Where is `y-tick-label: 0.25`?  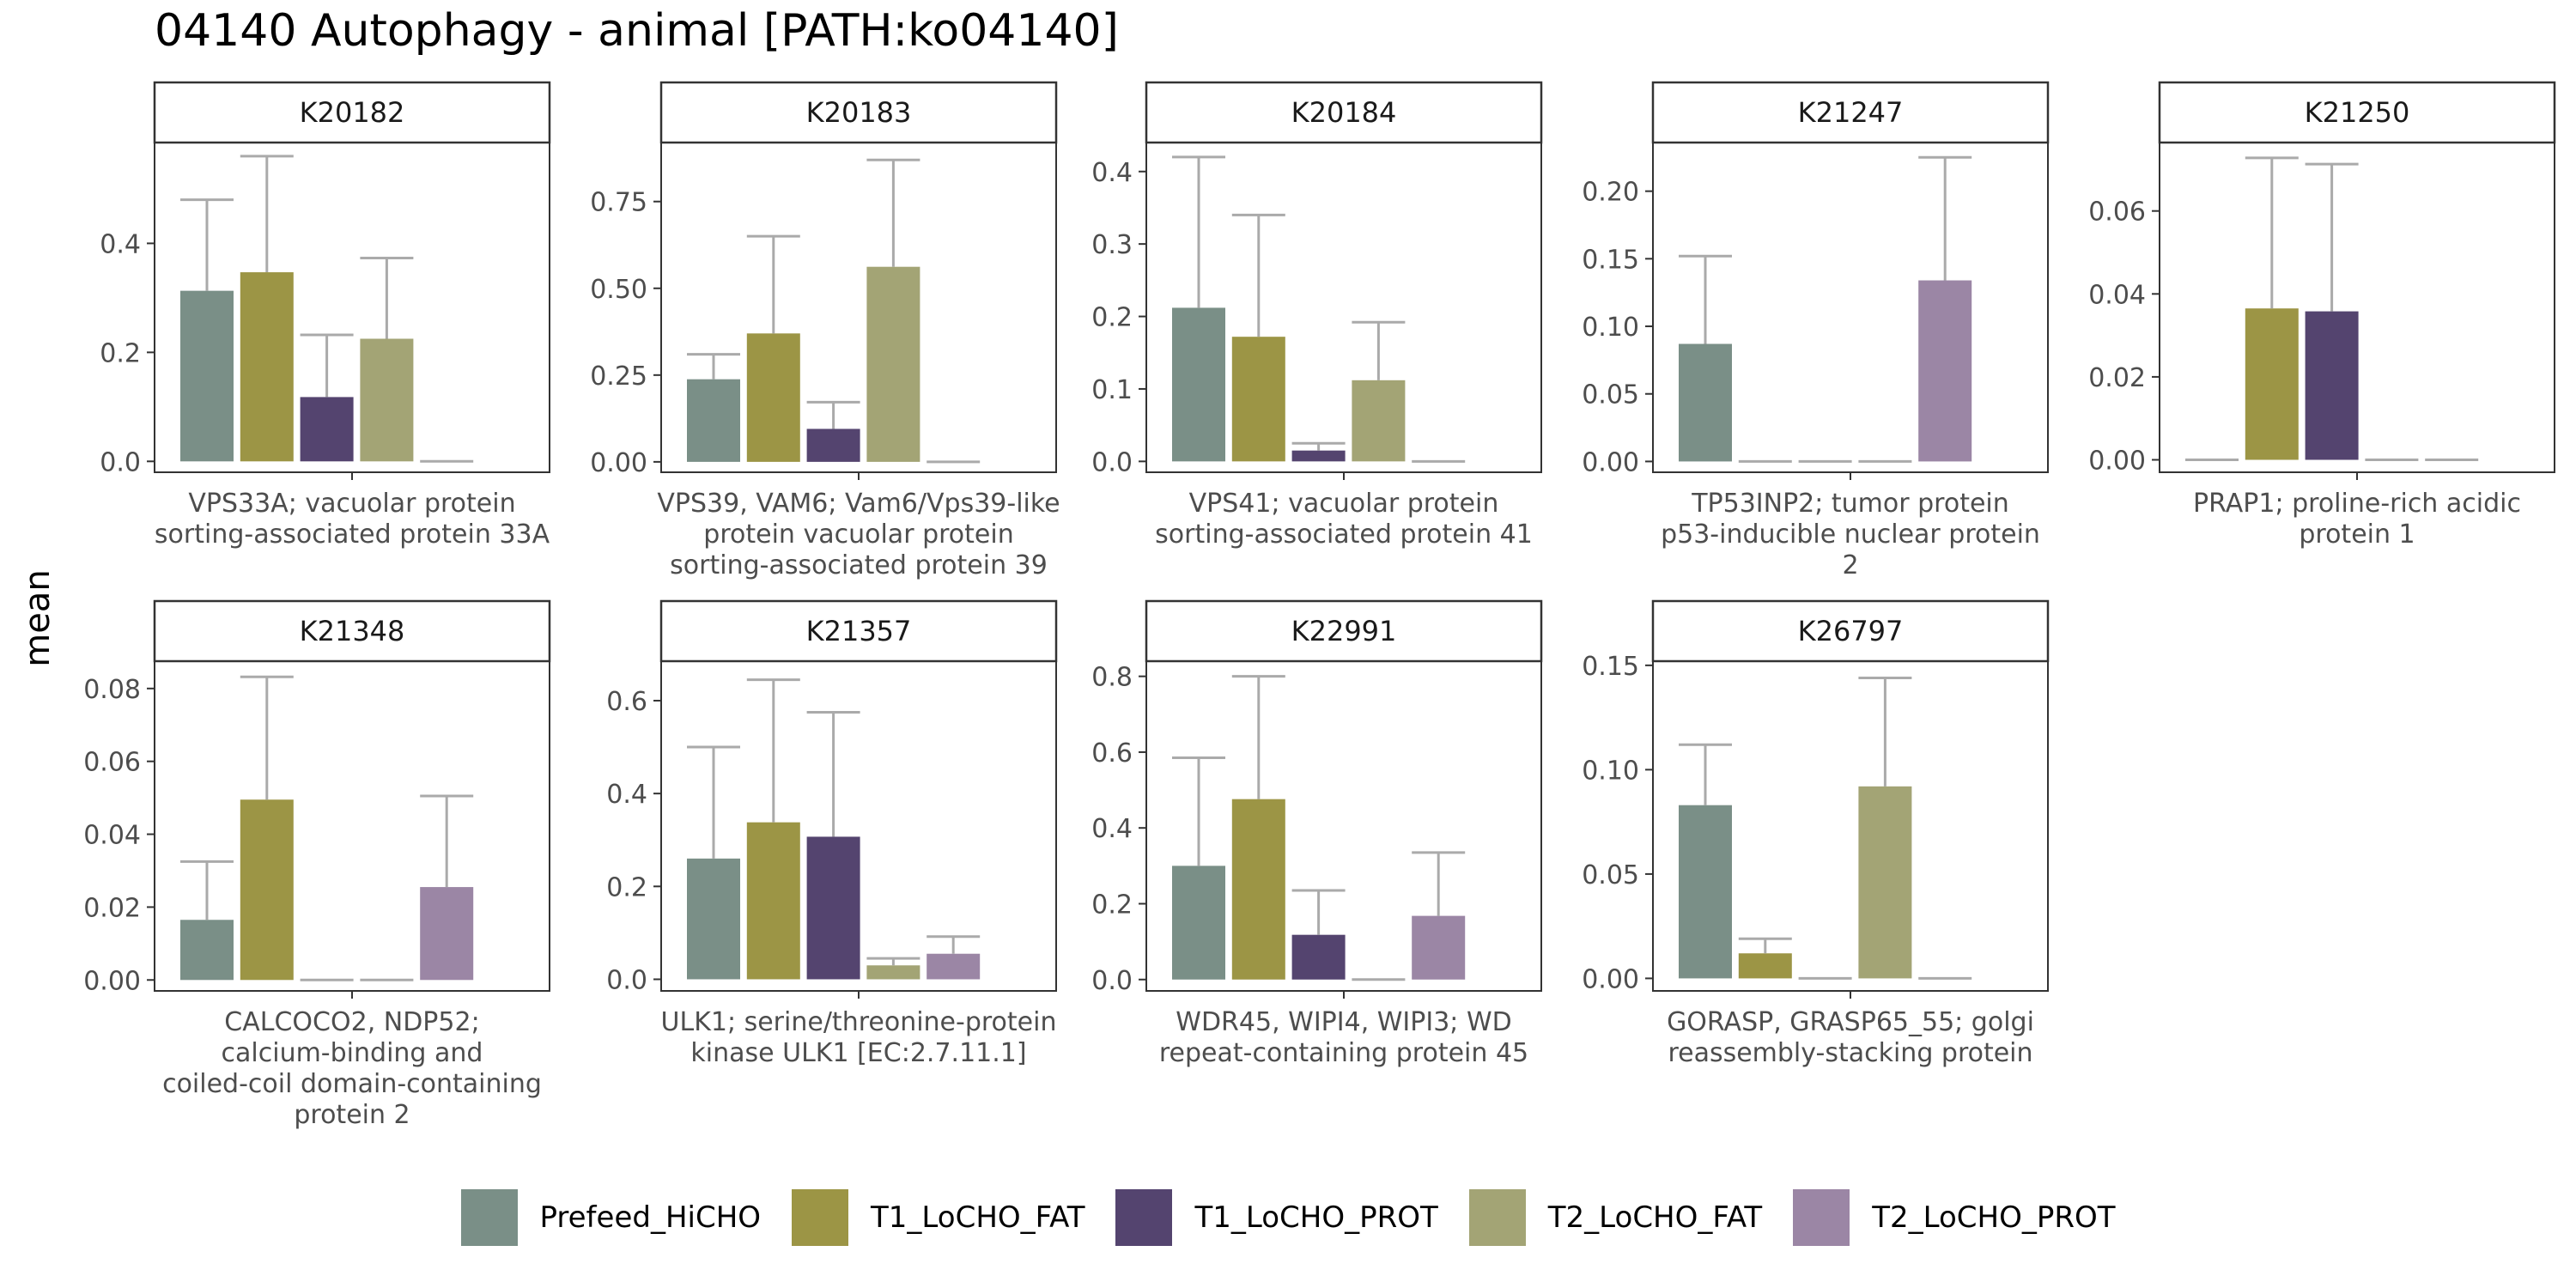 y-tick-label: 0.25 is located at coordinates (618, 377).